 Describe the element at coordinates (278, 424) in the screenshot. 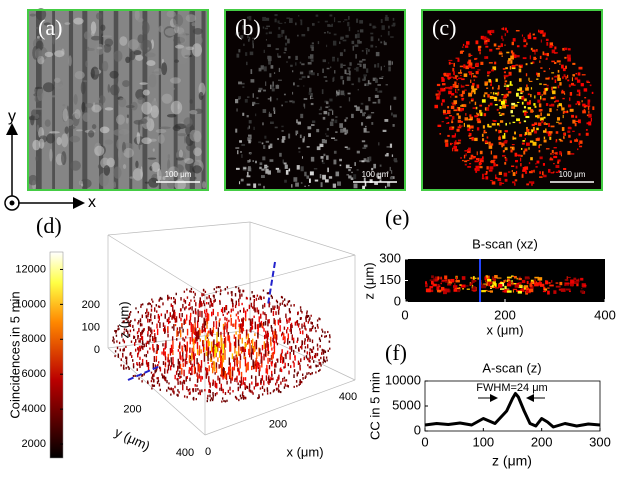

I see `x-tick-label: 200` at that location.